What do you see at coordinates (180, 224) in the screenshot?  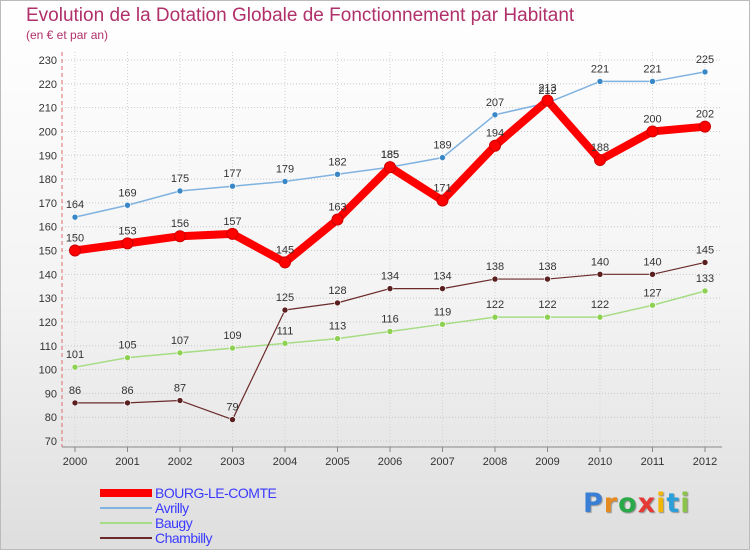 I see `data-label: 156` at bounding box center [180, 224].